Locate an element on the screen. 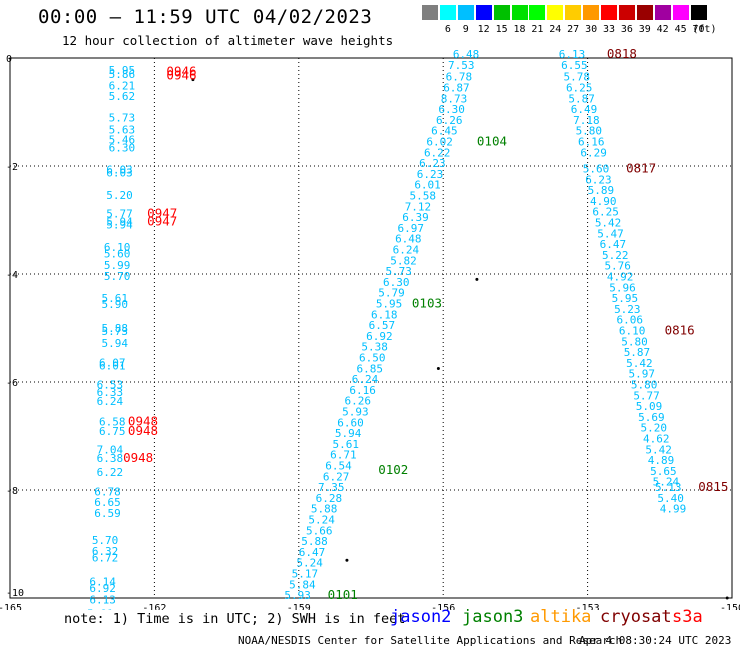  wave-height-label: 5.93 is located at coordinates (355, 411).